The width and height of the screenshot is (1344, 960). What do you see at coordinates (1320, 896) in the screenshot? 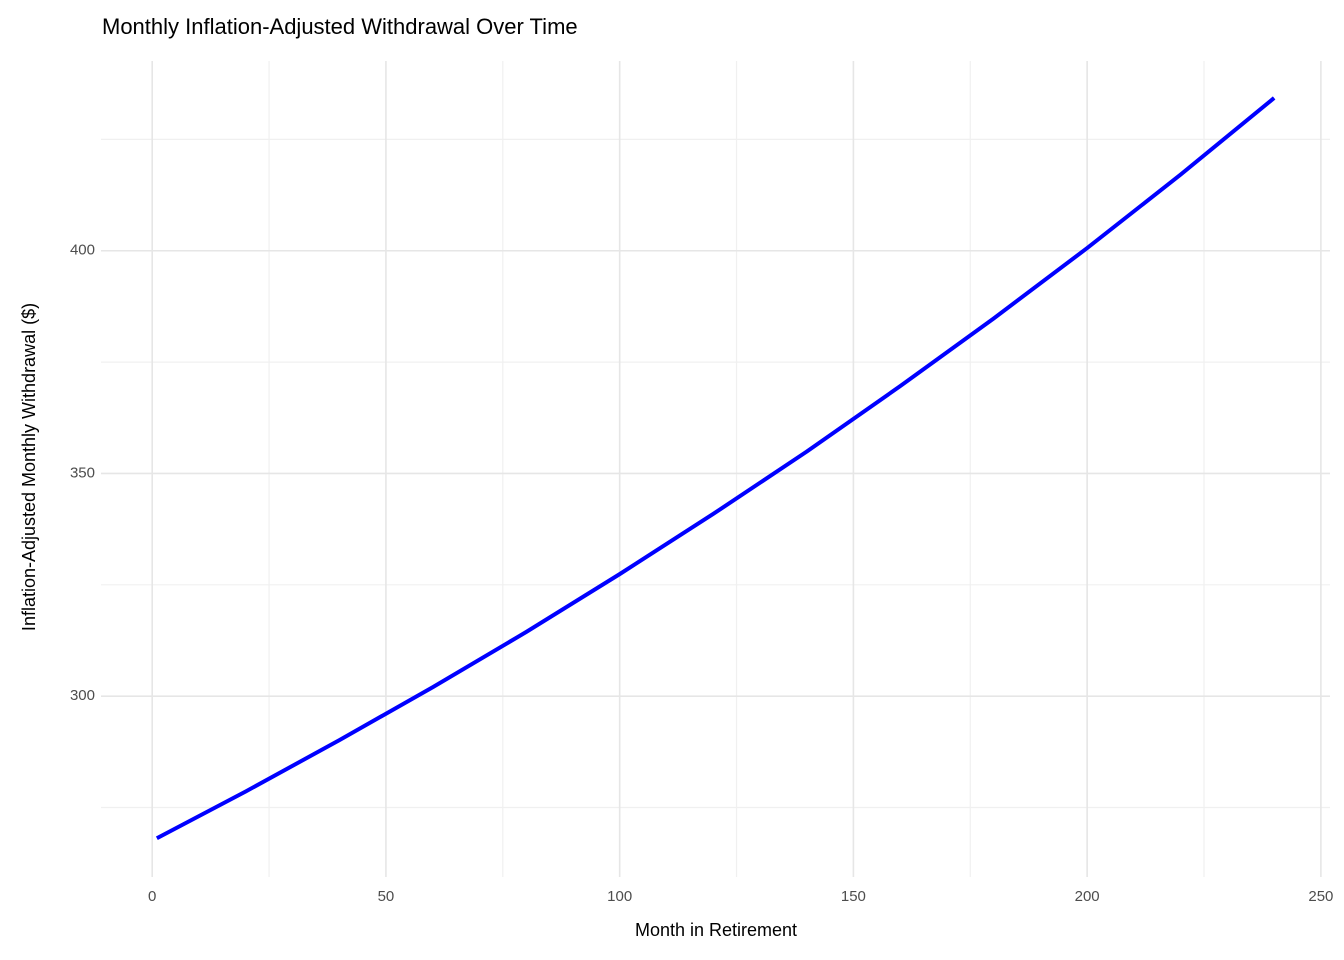
I see `x-tick-label: 250` at bounding box center [1320, 896].